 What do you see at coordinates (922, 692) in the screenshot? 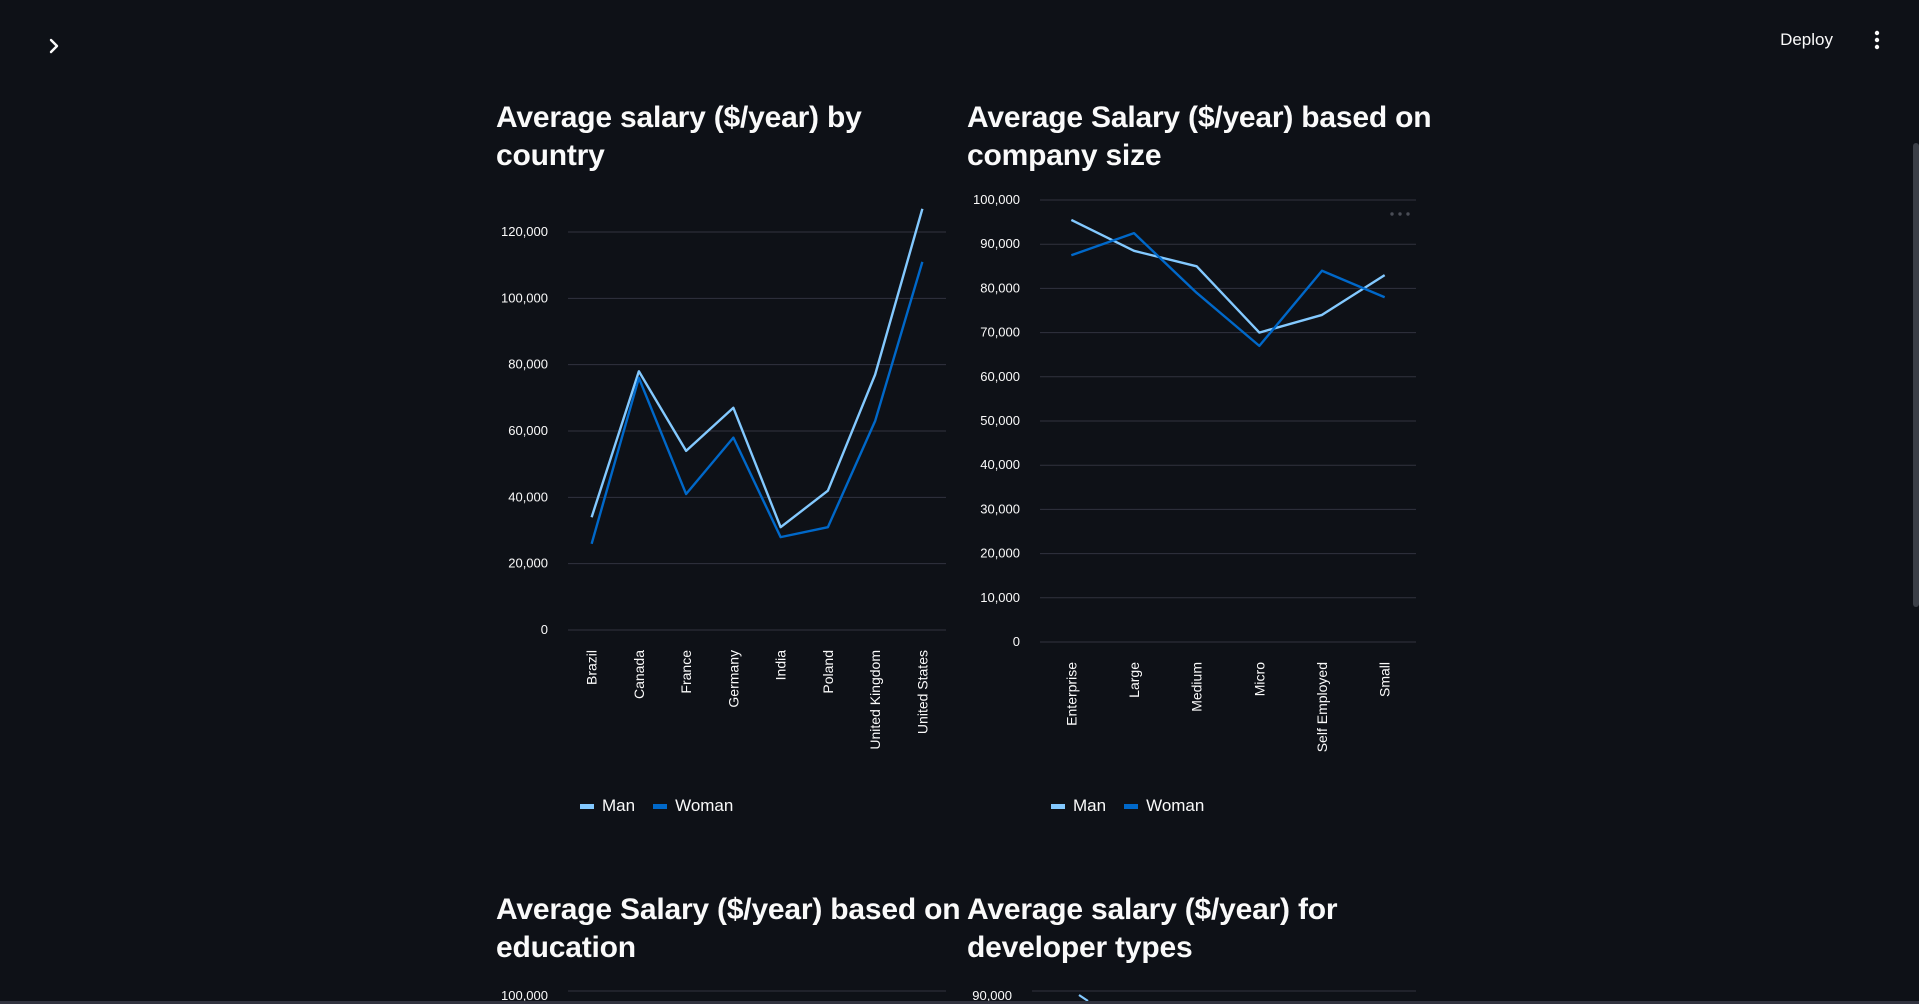
I see `x-tick-label: United States` at bounding box center [922, 692].